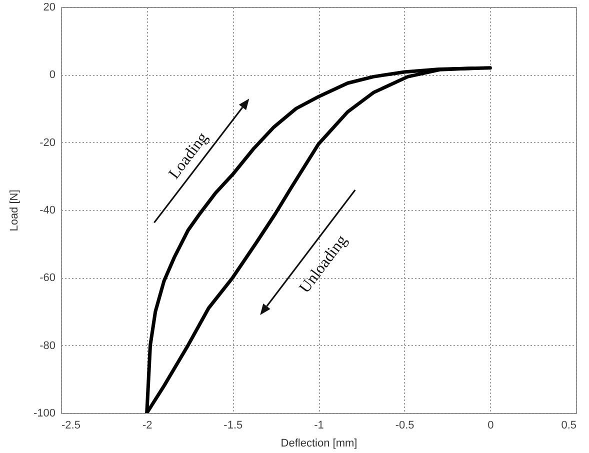 The height and width of the screenshot is (453, 589). What do you see at coordinates (44, 414) in the screenshot?
I see `y-tick-label: -100` at bounding box center [44, 414].